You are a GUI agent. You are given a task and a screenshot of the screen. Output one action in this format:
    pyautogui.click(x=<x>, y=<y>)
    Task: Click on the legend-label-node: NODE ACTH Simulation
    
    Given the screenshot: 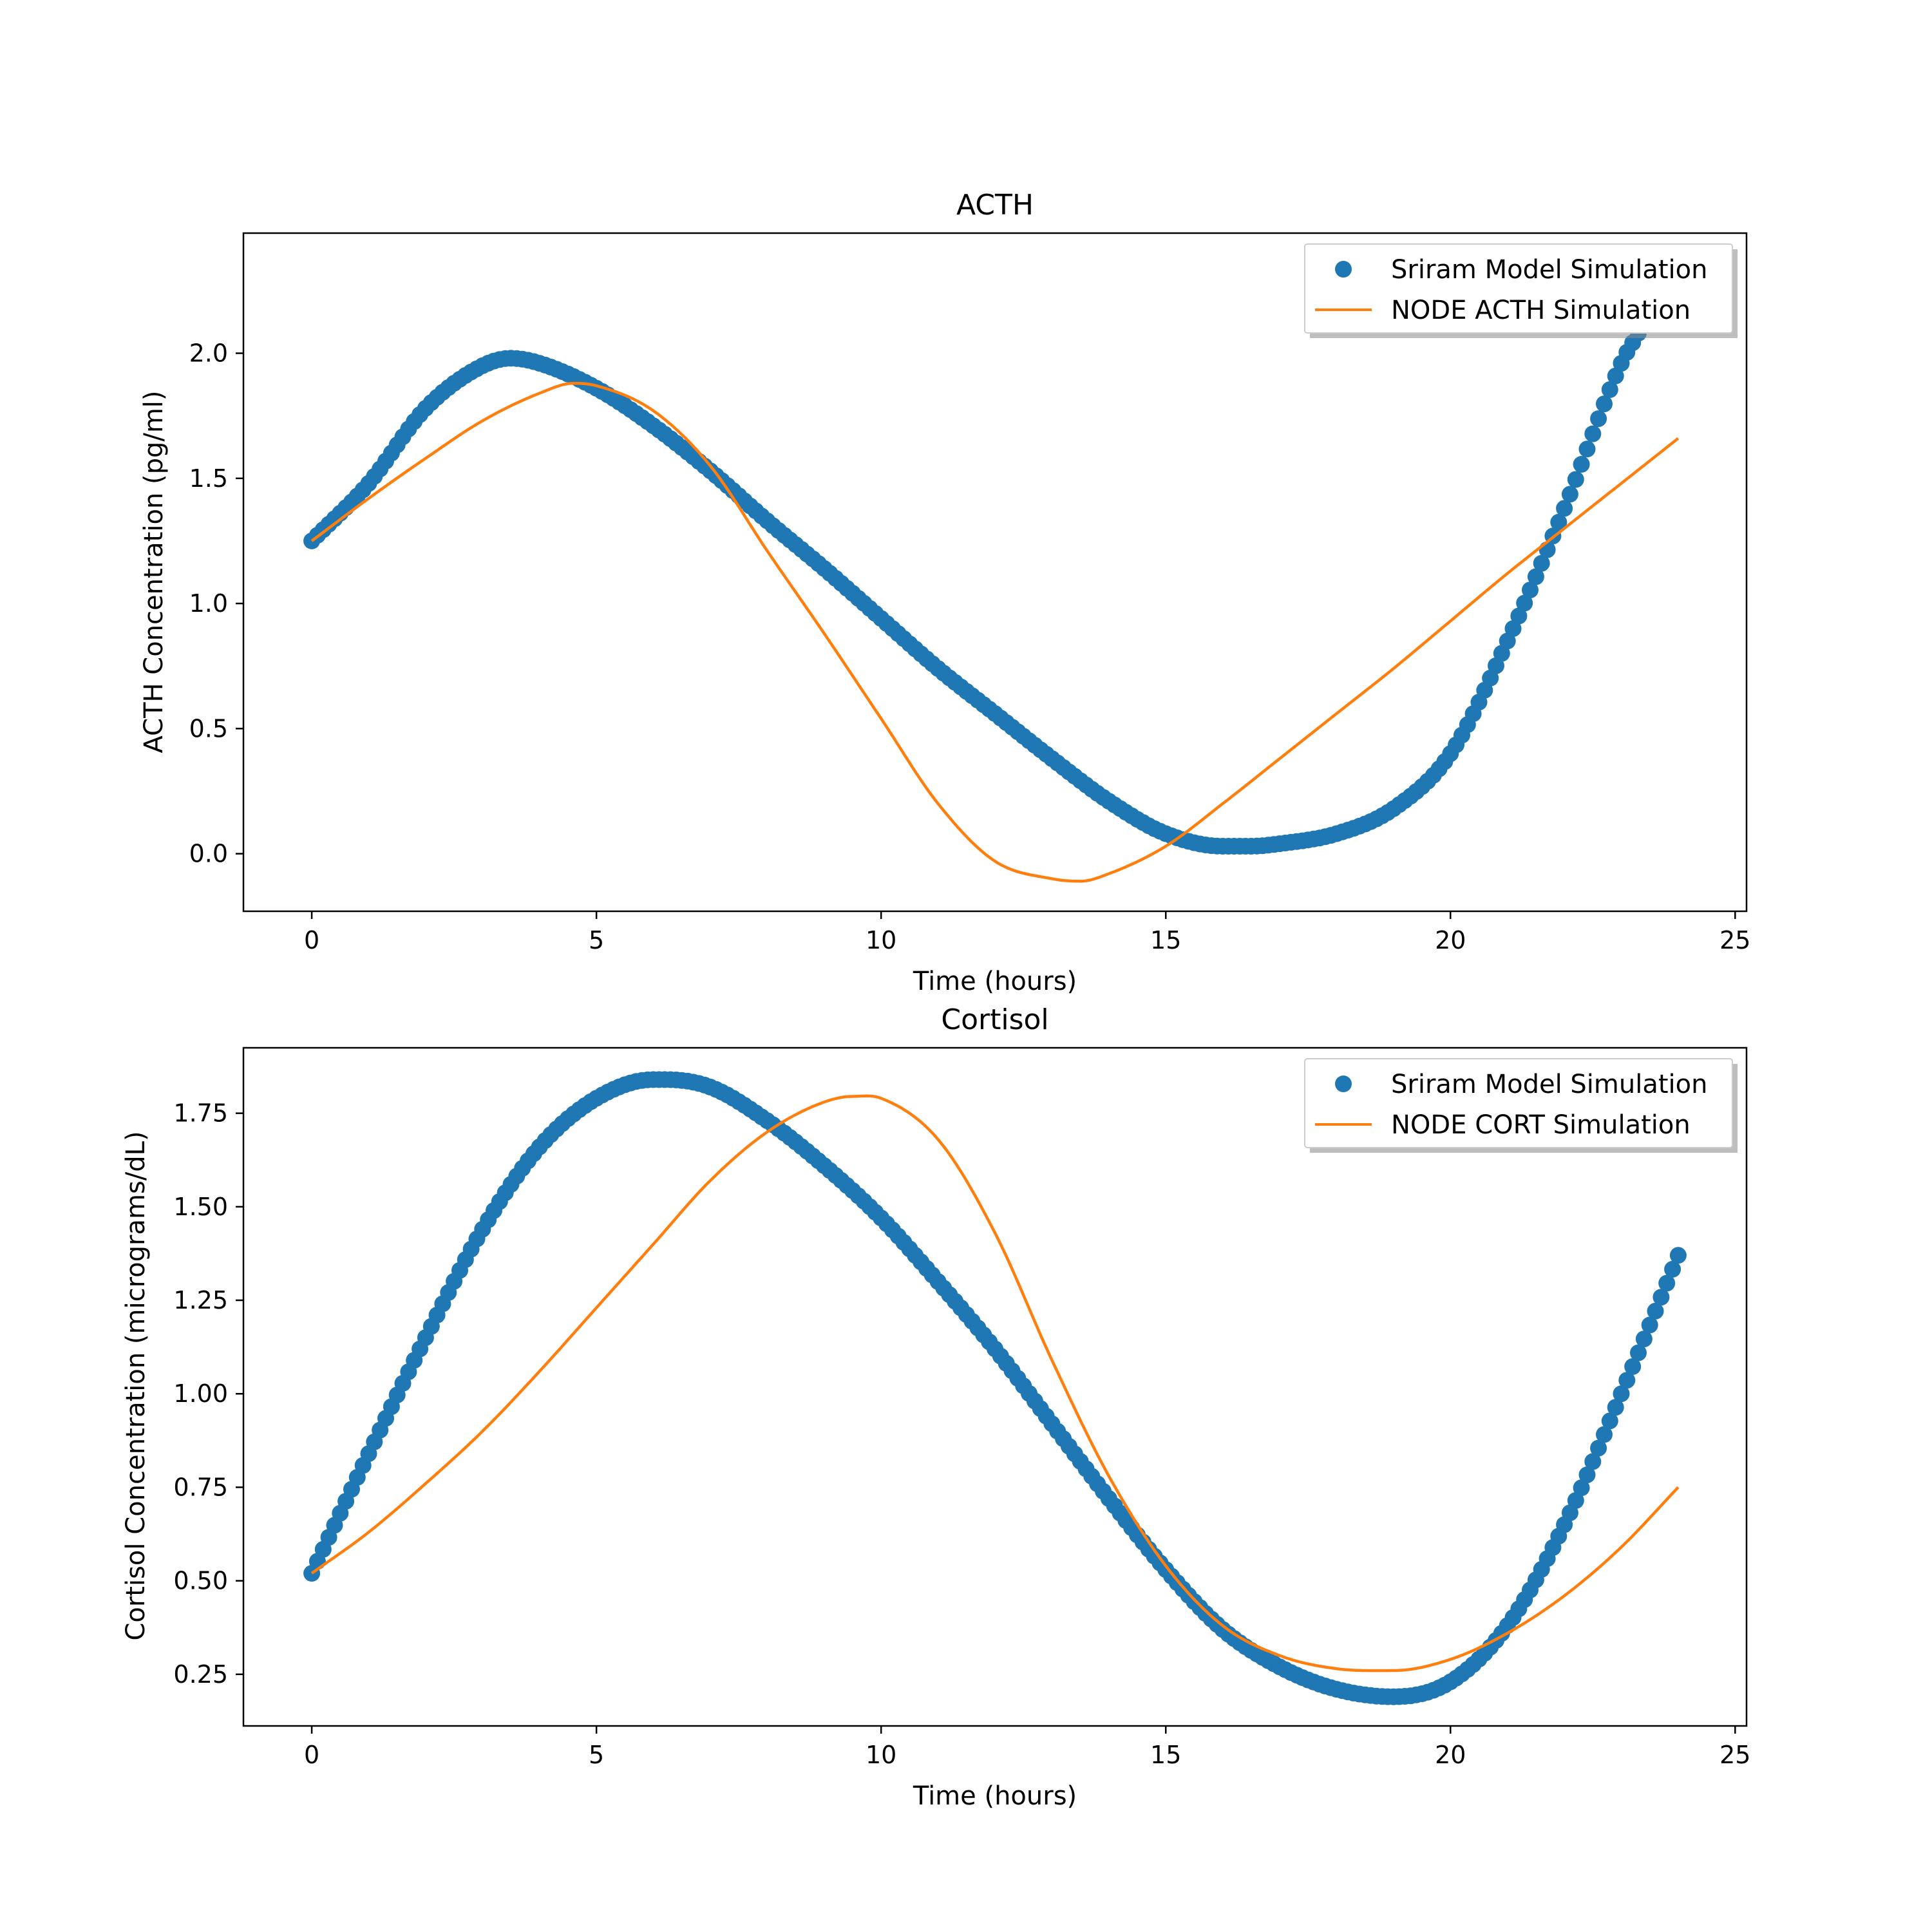 What is the action you would take?
    pyautogui.click(x=1541, y=310)
    